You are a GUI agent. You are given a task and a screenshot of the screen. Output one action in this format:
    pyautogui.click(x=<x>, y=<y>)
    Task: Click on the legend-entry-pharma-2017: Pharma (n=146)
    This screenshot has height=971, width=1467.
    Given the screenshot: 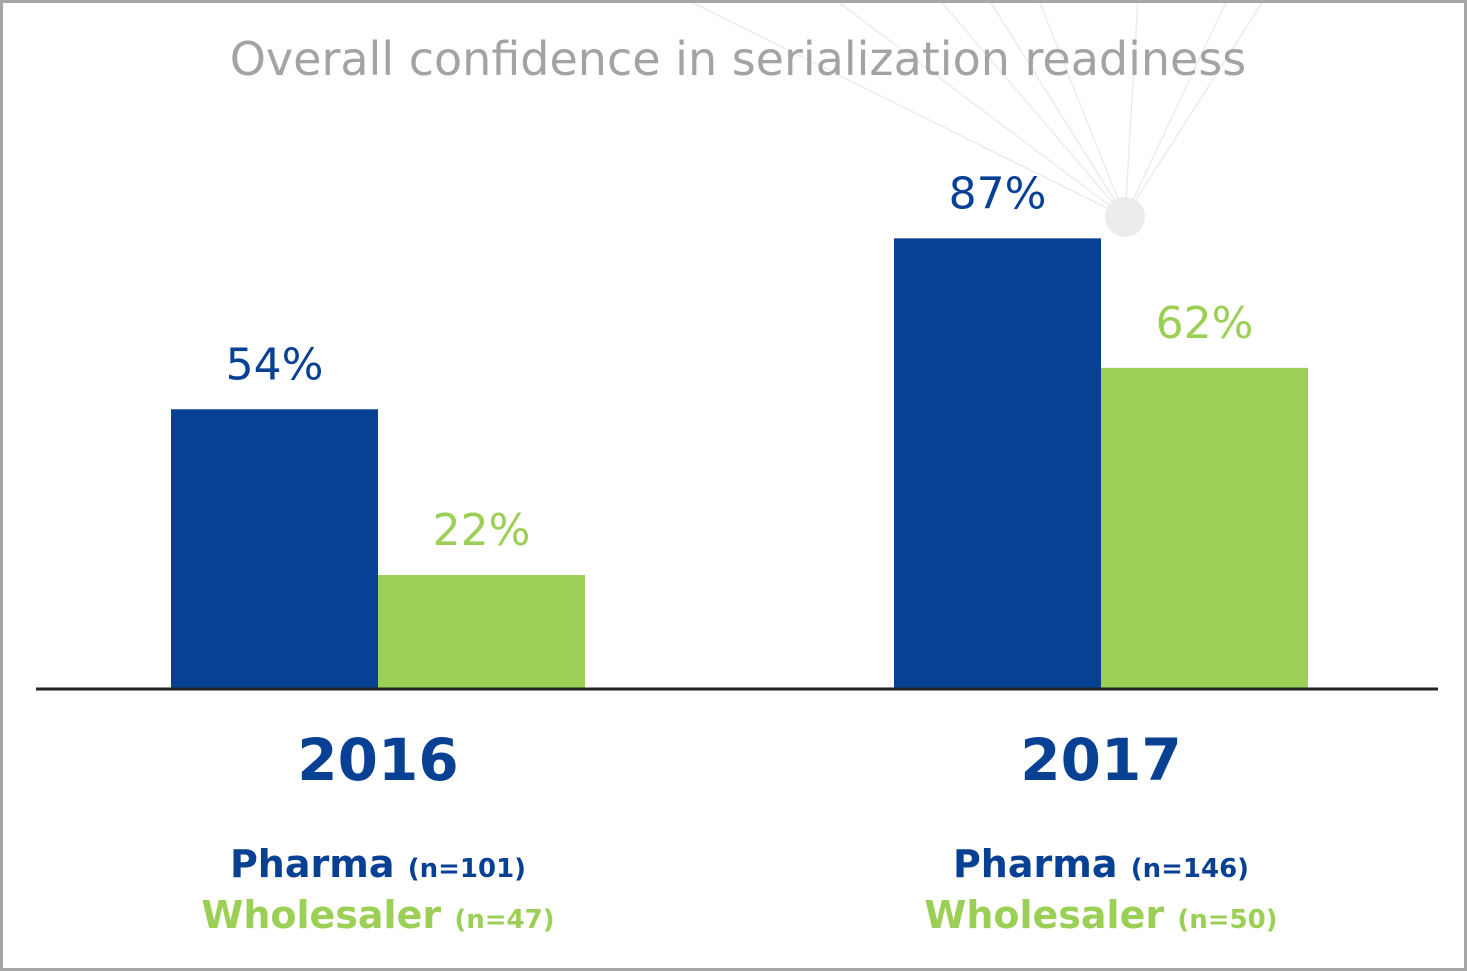 What is the action you would take?
    pyautogui.click(x=1101, y=864)
    